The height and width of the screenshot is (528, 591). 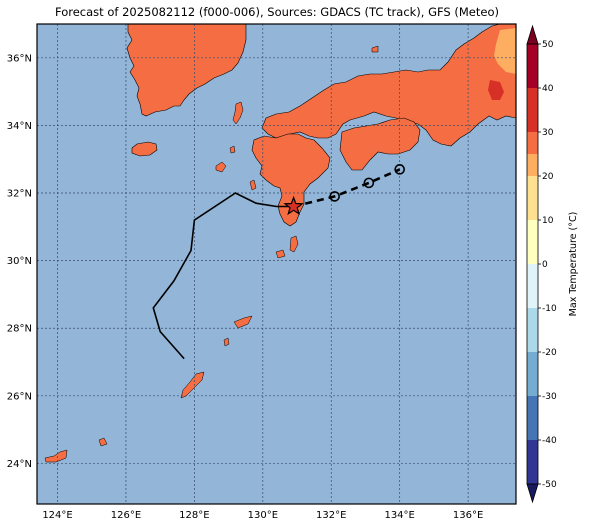 What do you see at coordinates (126, 515) in the screenshot?
I see `lon-tick-label: 126°E` at bounding box center [126, 515].